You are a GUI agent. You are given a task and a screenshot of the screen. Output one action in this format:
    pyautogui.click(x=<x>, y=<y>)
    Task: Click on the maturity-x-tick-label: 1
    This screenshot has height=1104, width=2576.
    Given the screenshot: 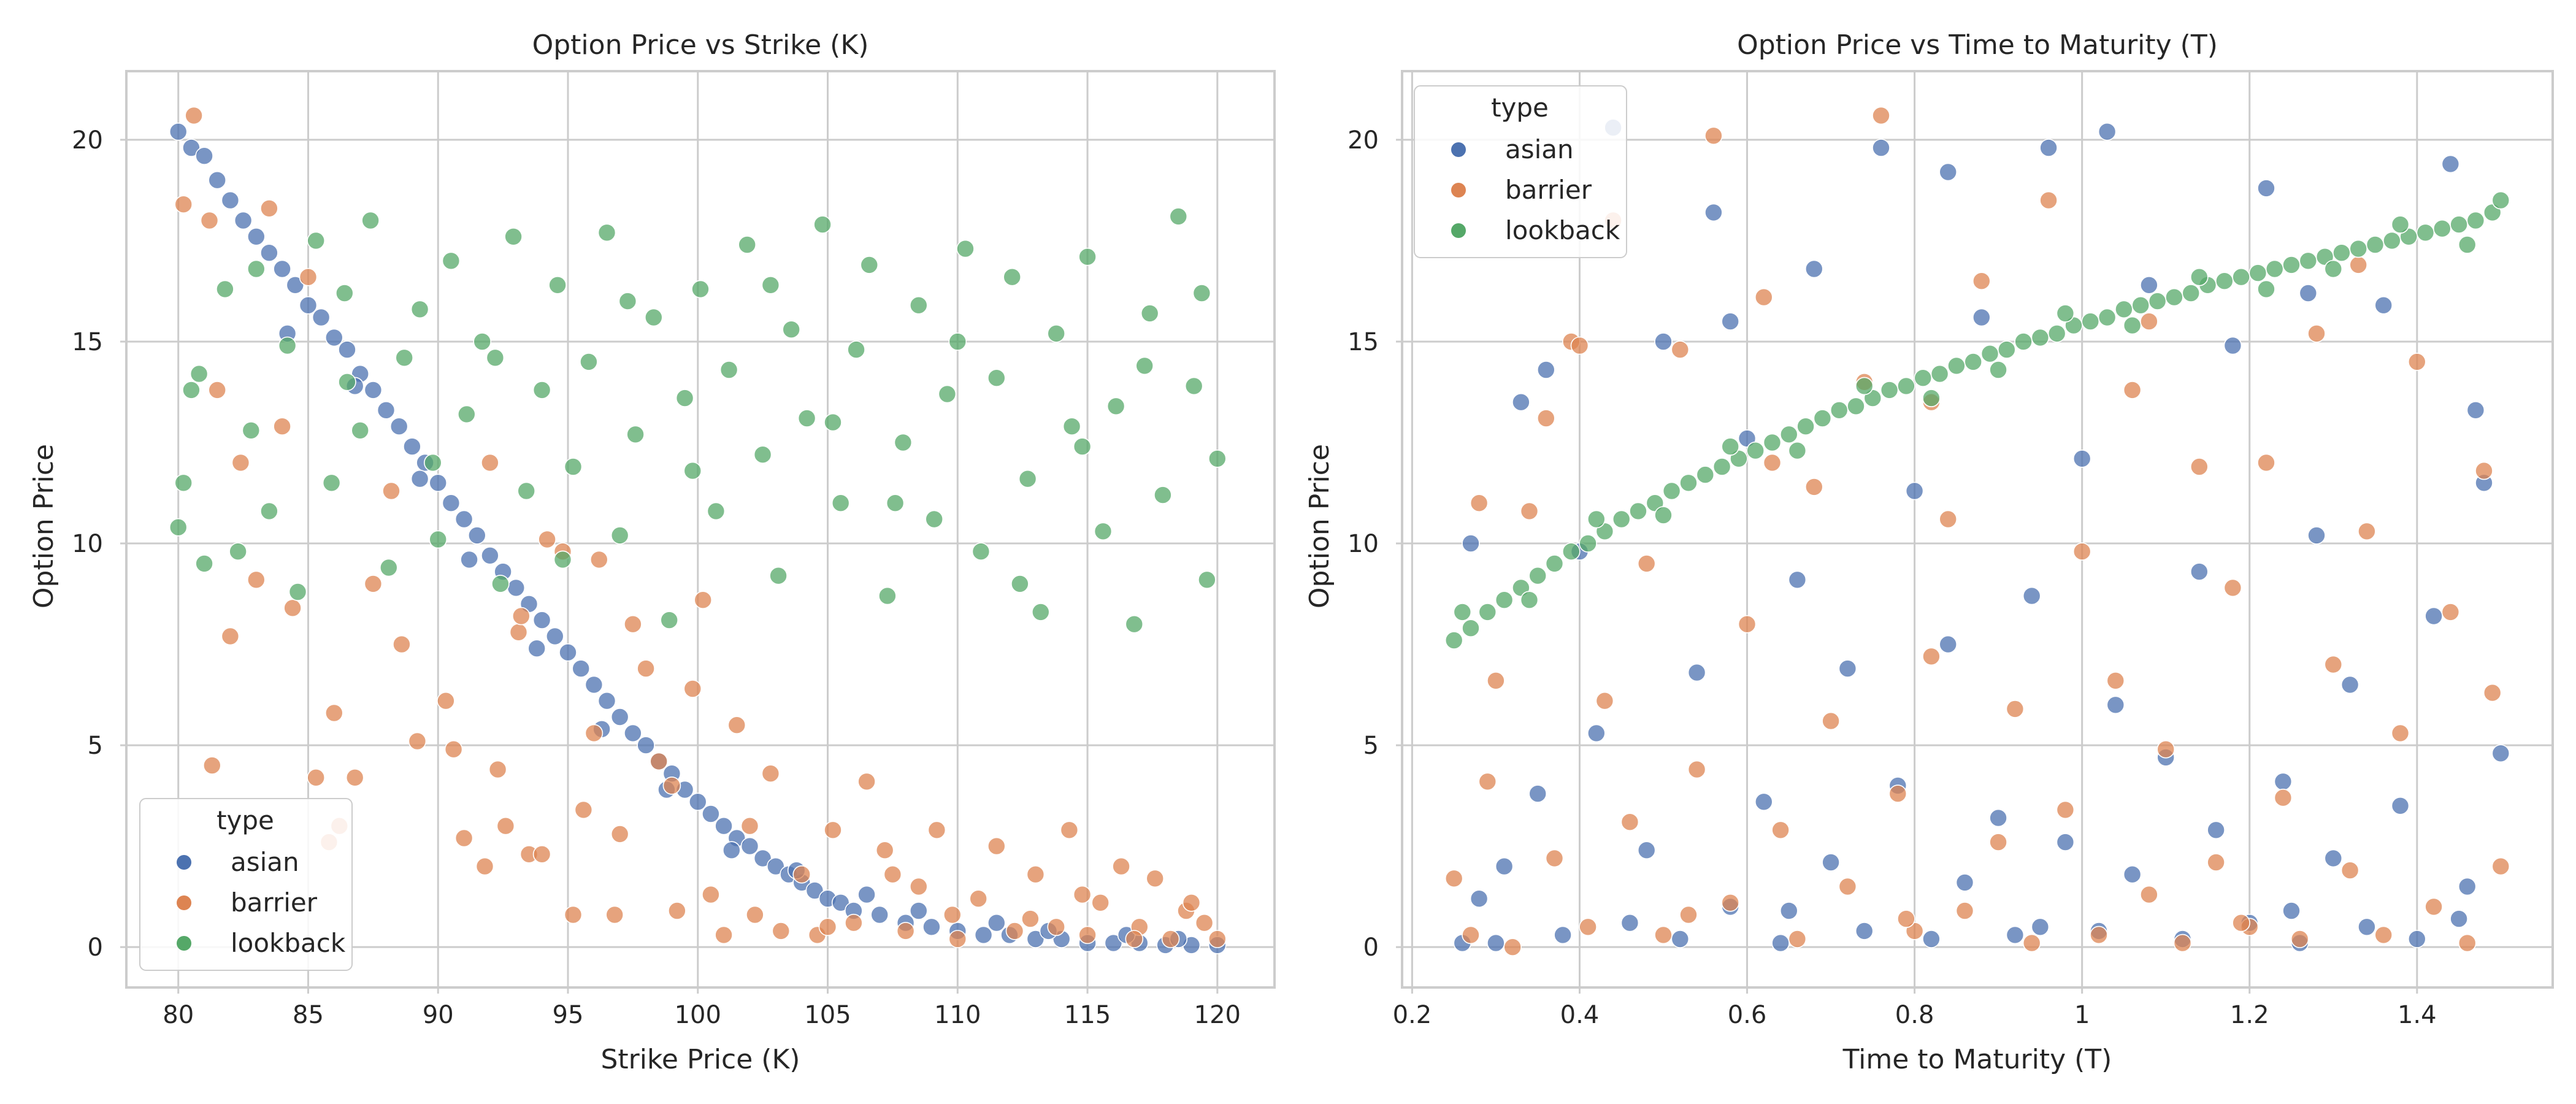 What is the action you would take?
    pyautogui.click(x=2082, y=1015)
    